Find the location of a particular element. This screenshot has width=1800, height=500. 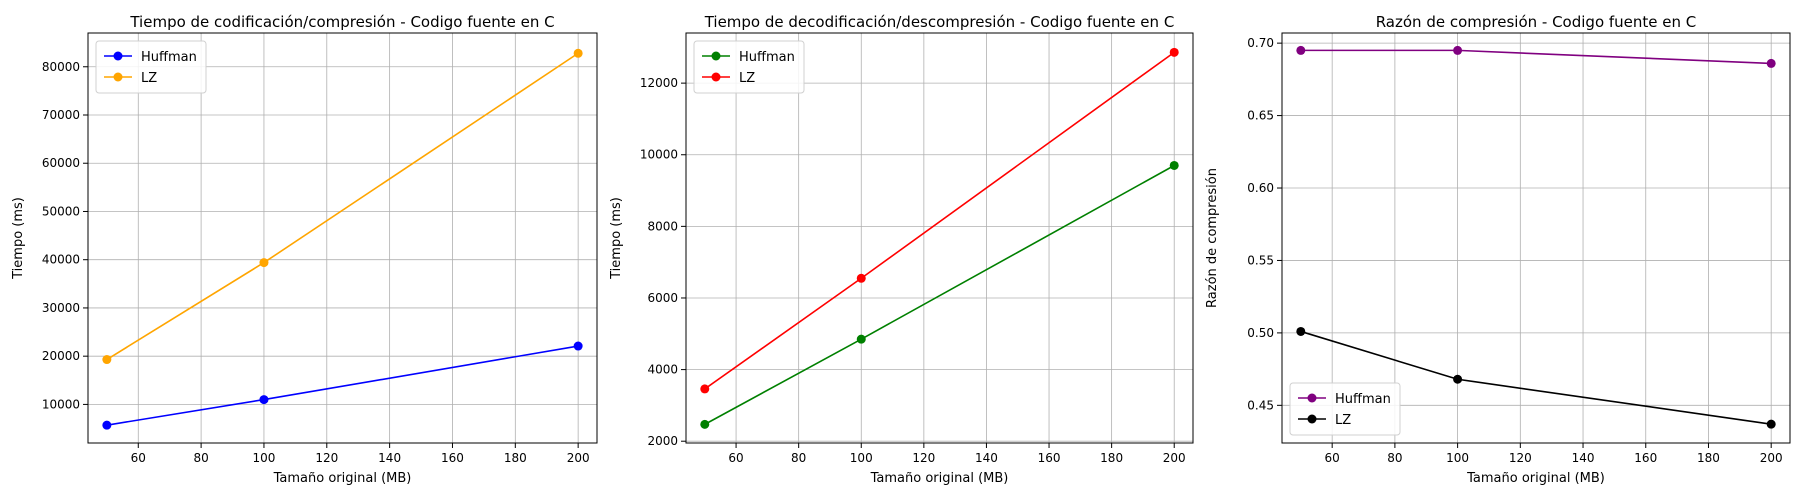

chart-title: Razón de compresión - Codigo fuente en C is located at coordinates (1536, 22).